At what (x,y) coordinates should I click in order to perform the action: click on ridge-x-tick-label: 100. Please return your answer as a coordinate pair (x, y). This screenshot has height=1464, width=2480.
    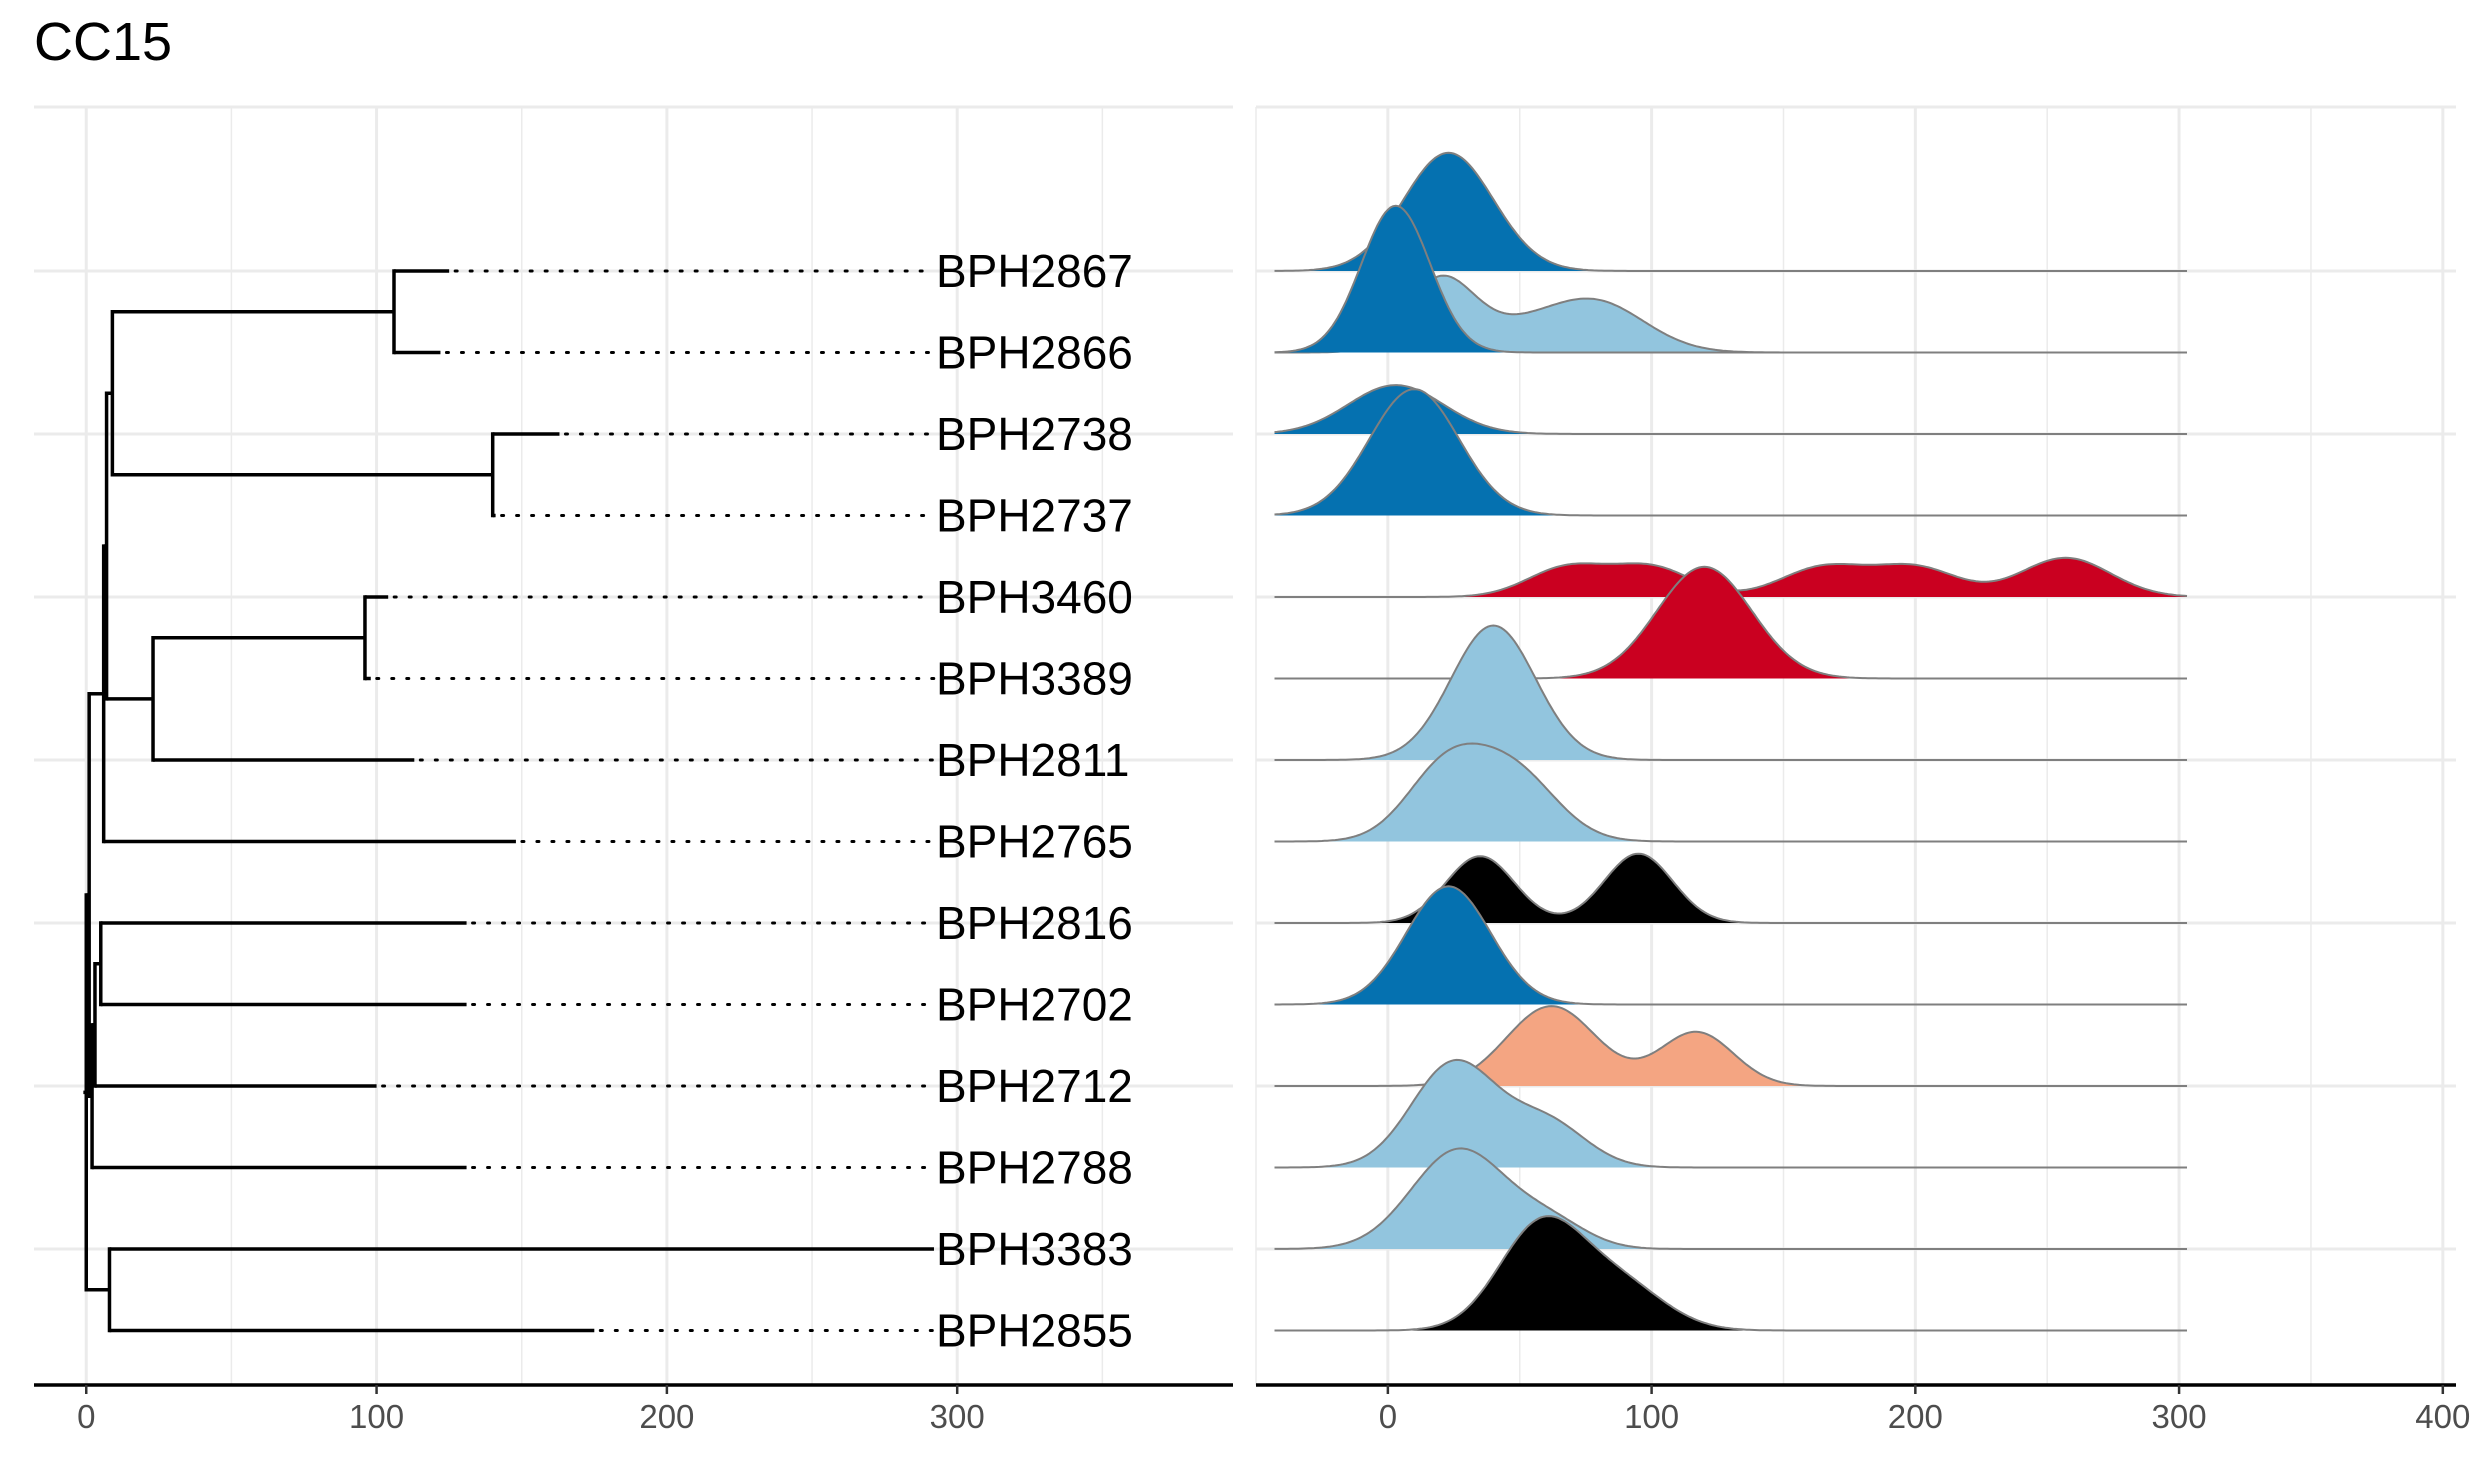
    Looking at the image, I should click on (1651, 1416).